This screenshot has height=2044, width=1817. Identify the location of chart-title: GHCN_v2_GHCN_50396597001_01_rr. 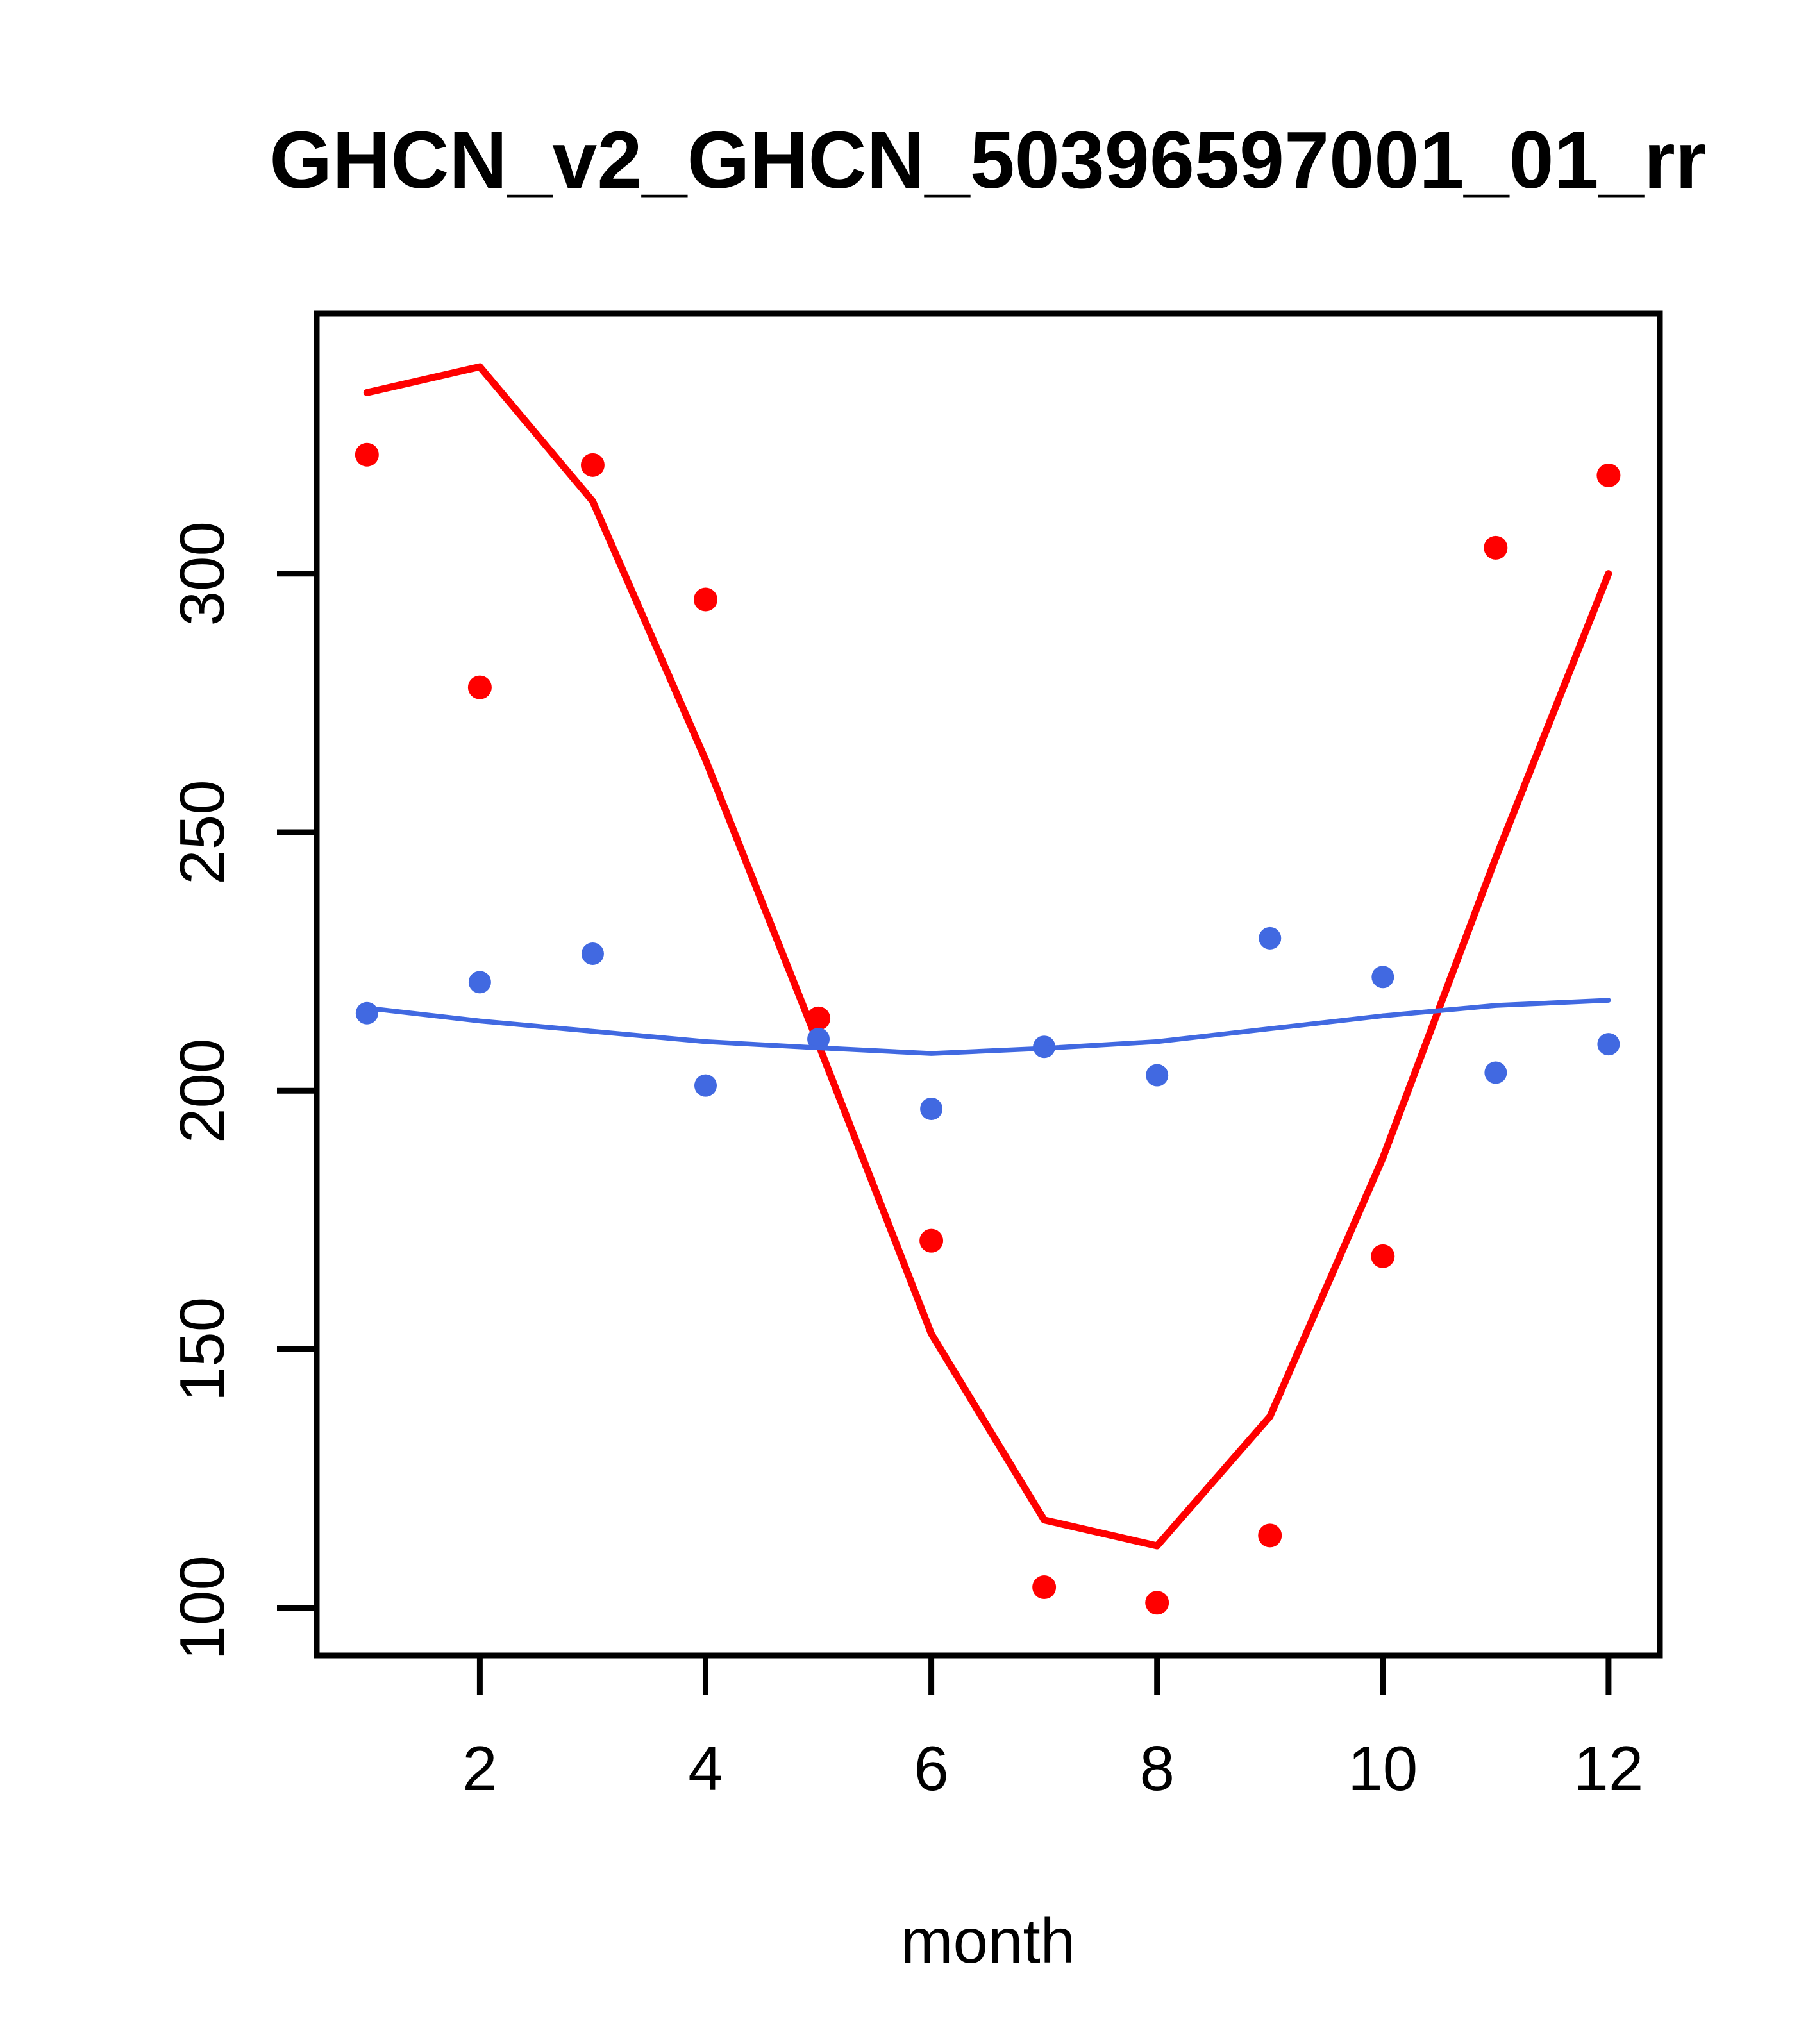
(988, 160).